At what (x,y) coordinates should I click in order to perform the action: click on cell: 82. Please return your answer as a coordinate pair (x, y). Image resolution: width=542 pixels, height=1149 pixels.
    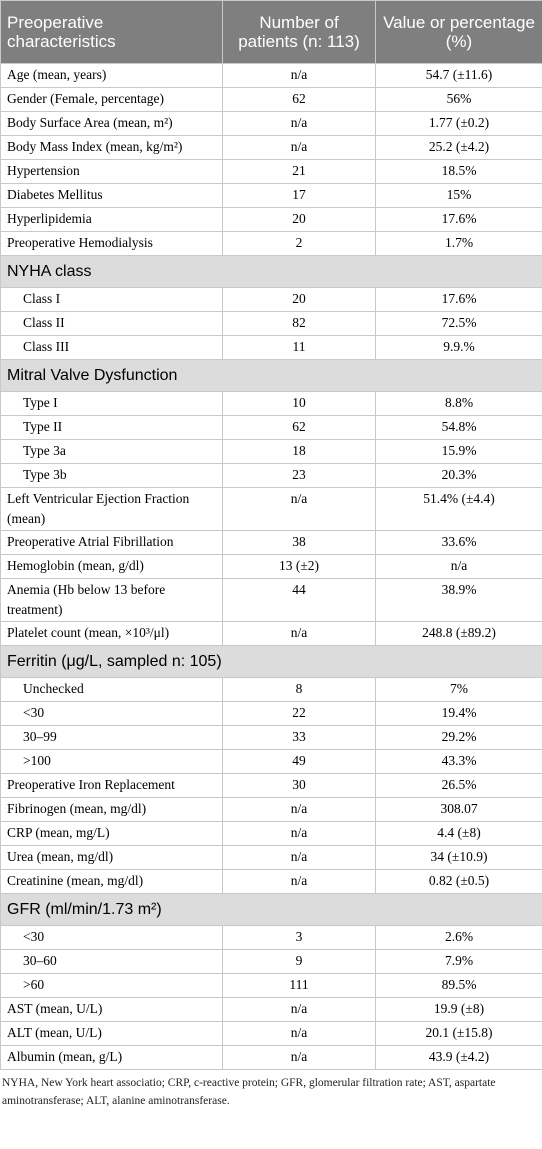
    Looking at the image, I should click on (299, 323).